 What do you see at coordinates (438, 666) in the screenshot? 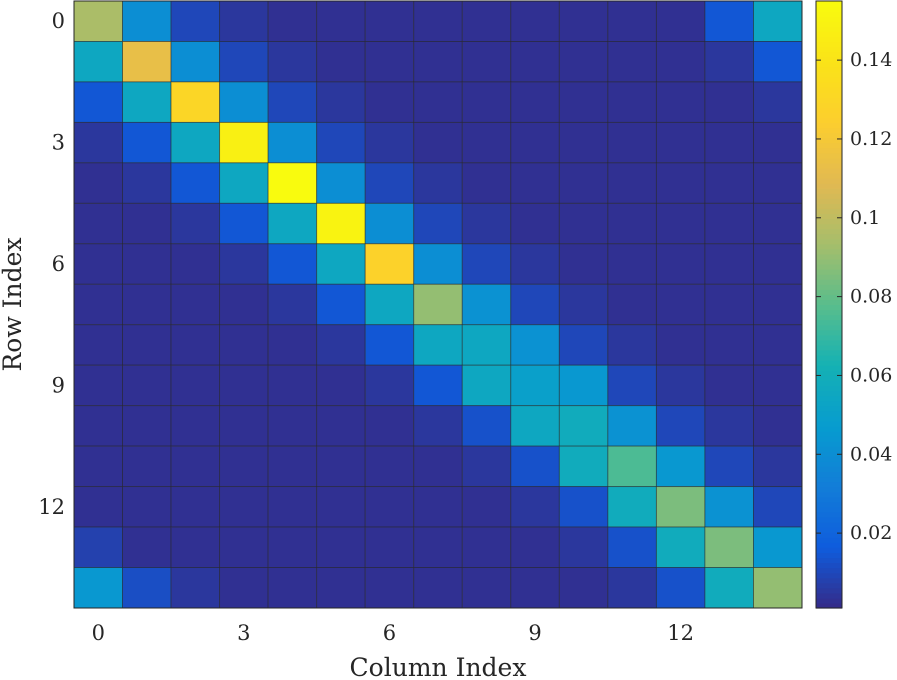
I see `x-axis-label: Column Index` at bounding box center [438, 666].